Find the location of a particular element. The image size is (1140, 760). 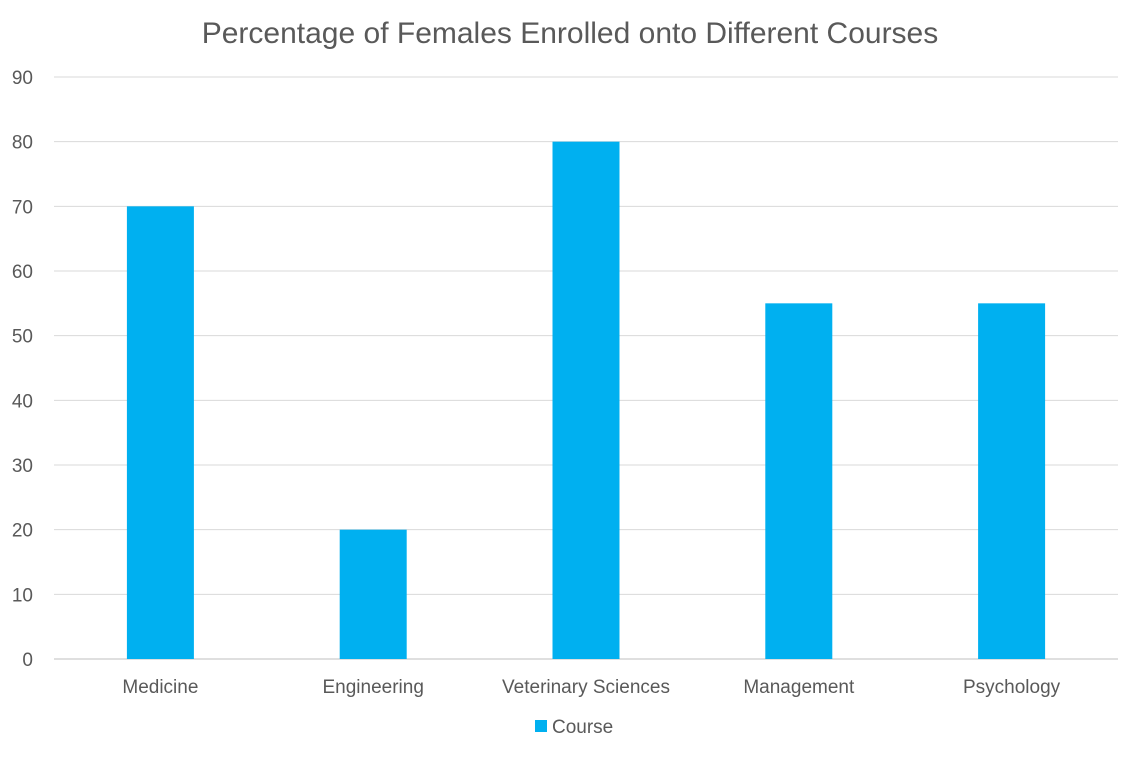

bar-veterinary-sciences is located at coordinates (586, 400).